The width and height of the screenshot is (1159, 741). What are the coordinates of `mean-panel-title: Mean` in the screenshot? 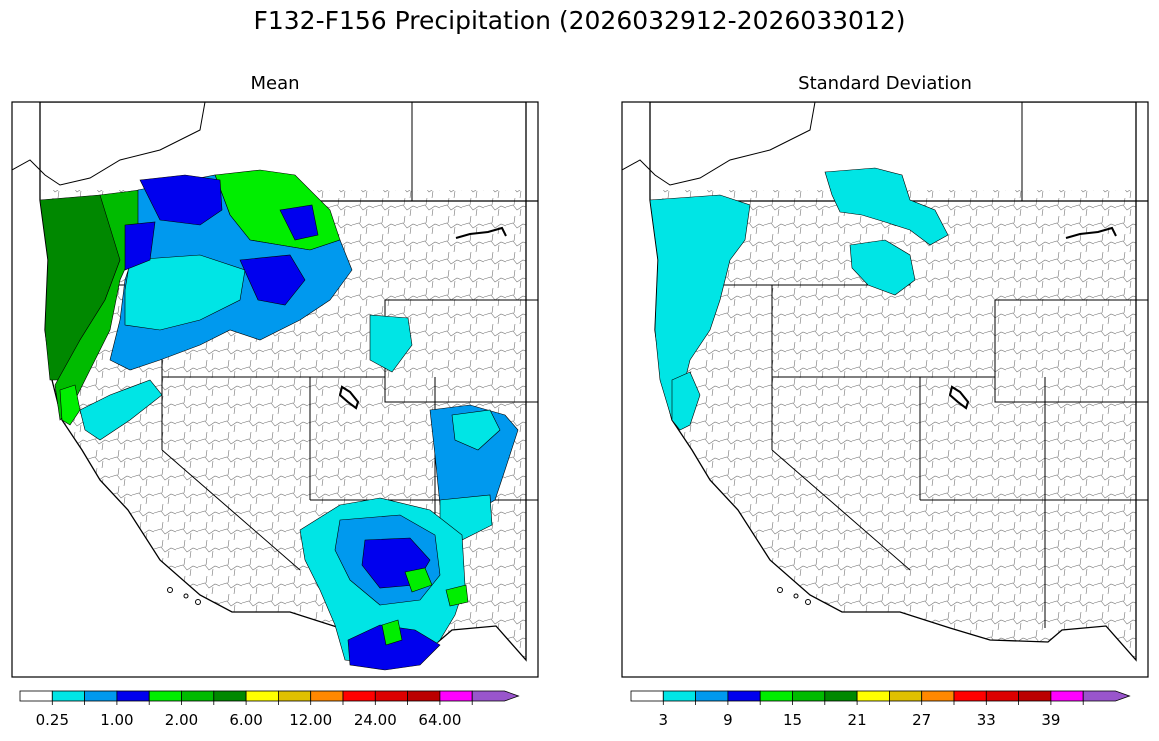 It's located at (275, 83).